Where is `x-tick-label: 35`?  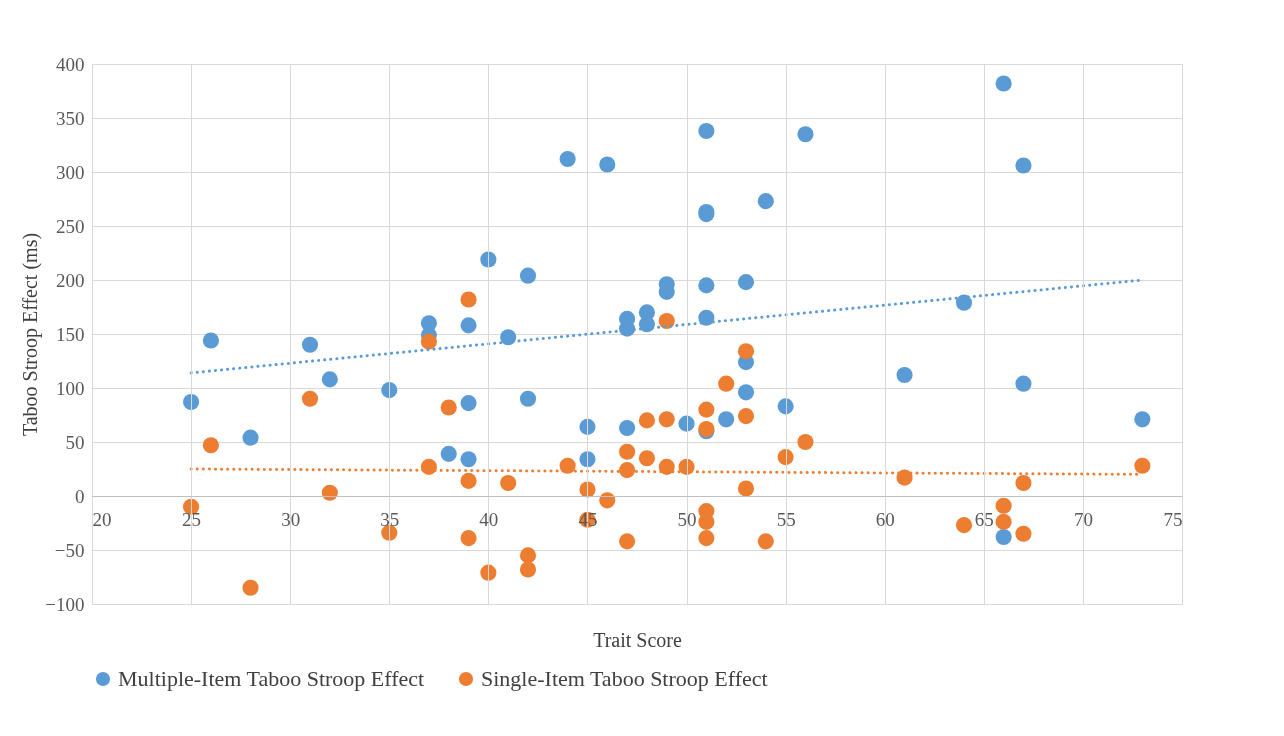 x-tick-label: 35 is located at coordinates (390, 519).